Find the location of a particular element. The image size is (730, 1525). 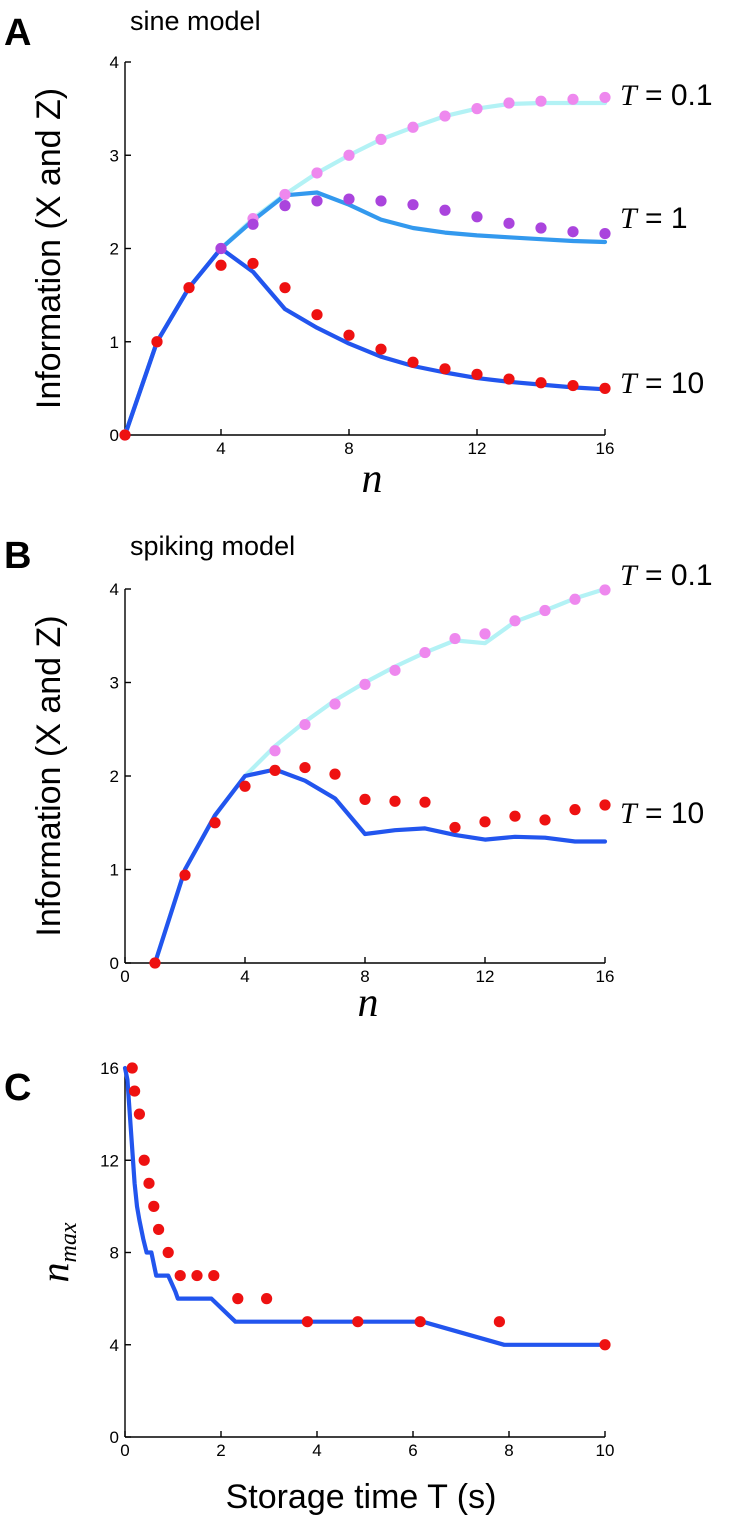

x-tick-label: 12 is located at coordinates (477, 448).